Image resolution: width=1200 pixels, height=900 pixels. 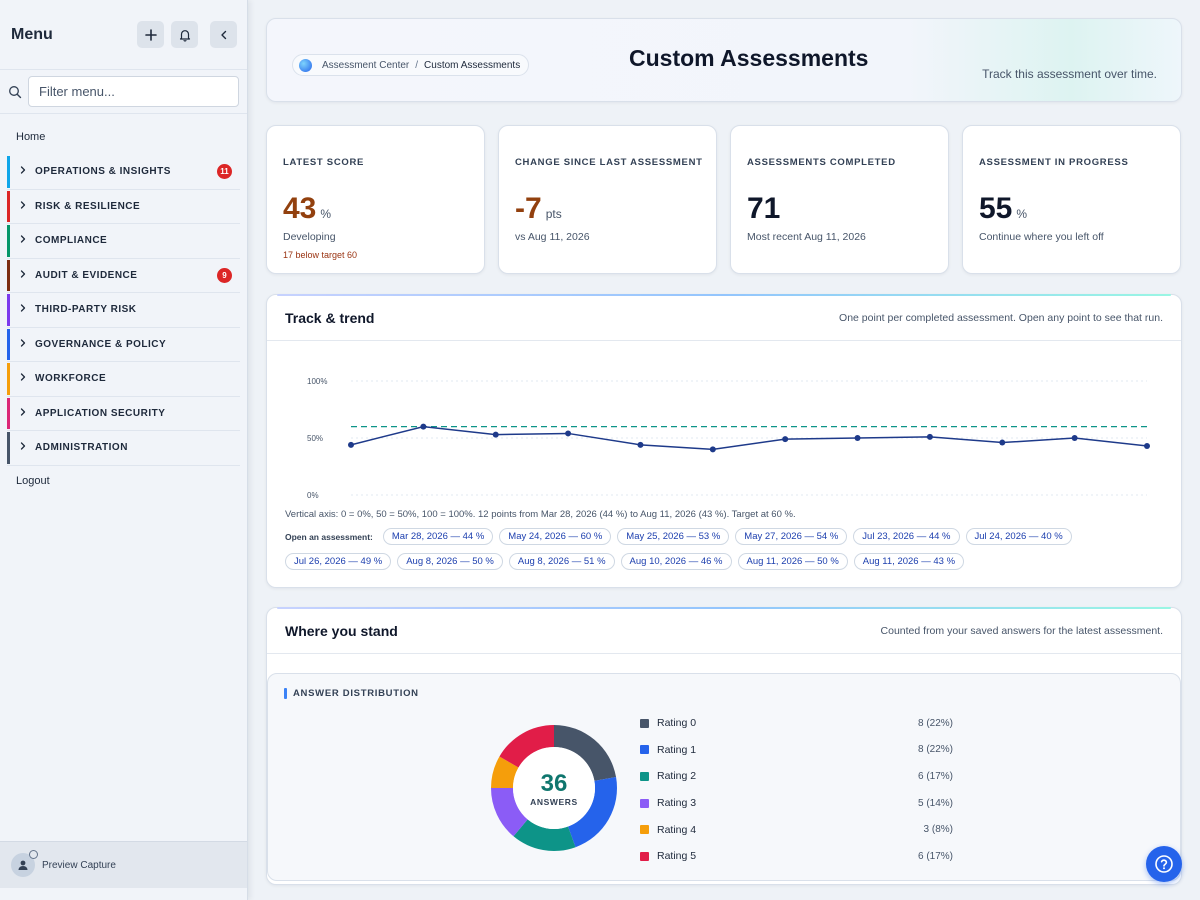 What do you see at coordinates (123, 864) in the screenshot?
I see `user-profile: Preview Capture` at bounding box center [123, 864].